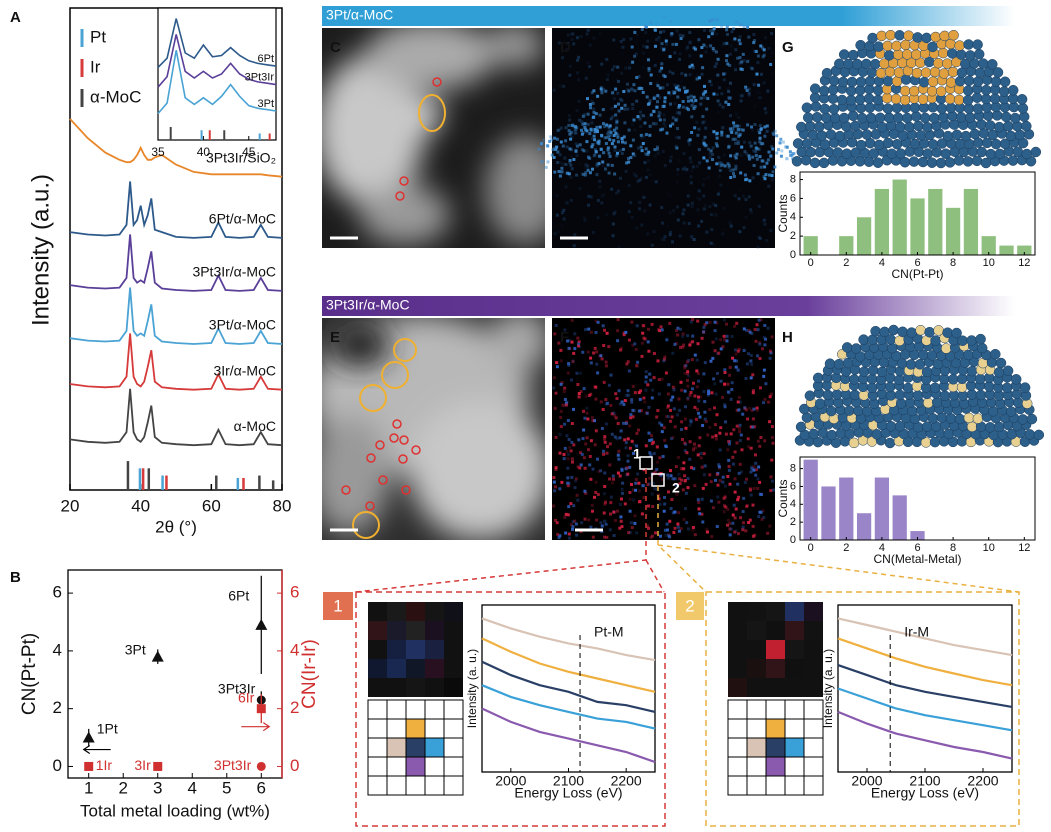 The height and width of the screenshot is (832, 1051). What do you see at coordinates (793, 522) in the screenshot?
I see `y-tick-label: 2` at bounding box center [793, 522].